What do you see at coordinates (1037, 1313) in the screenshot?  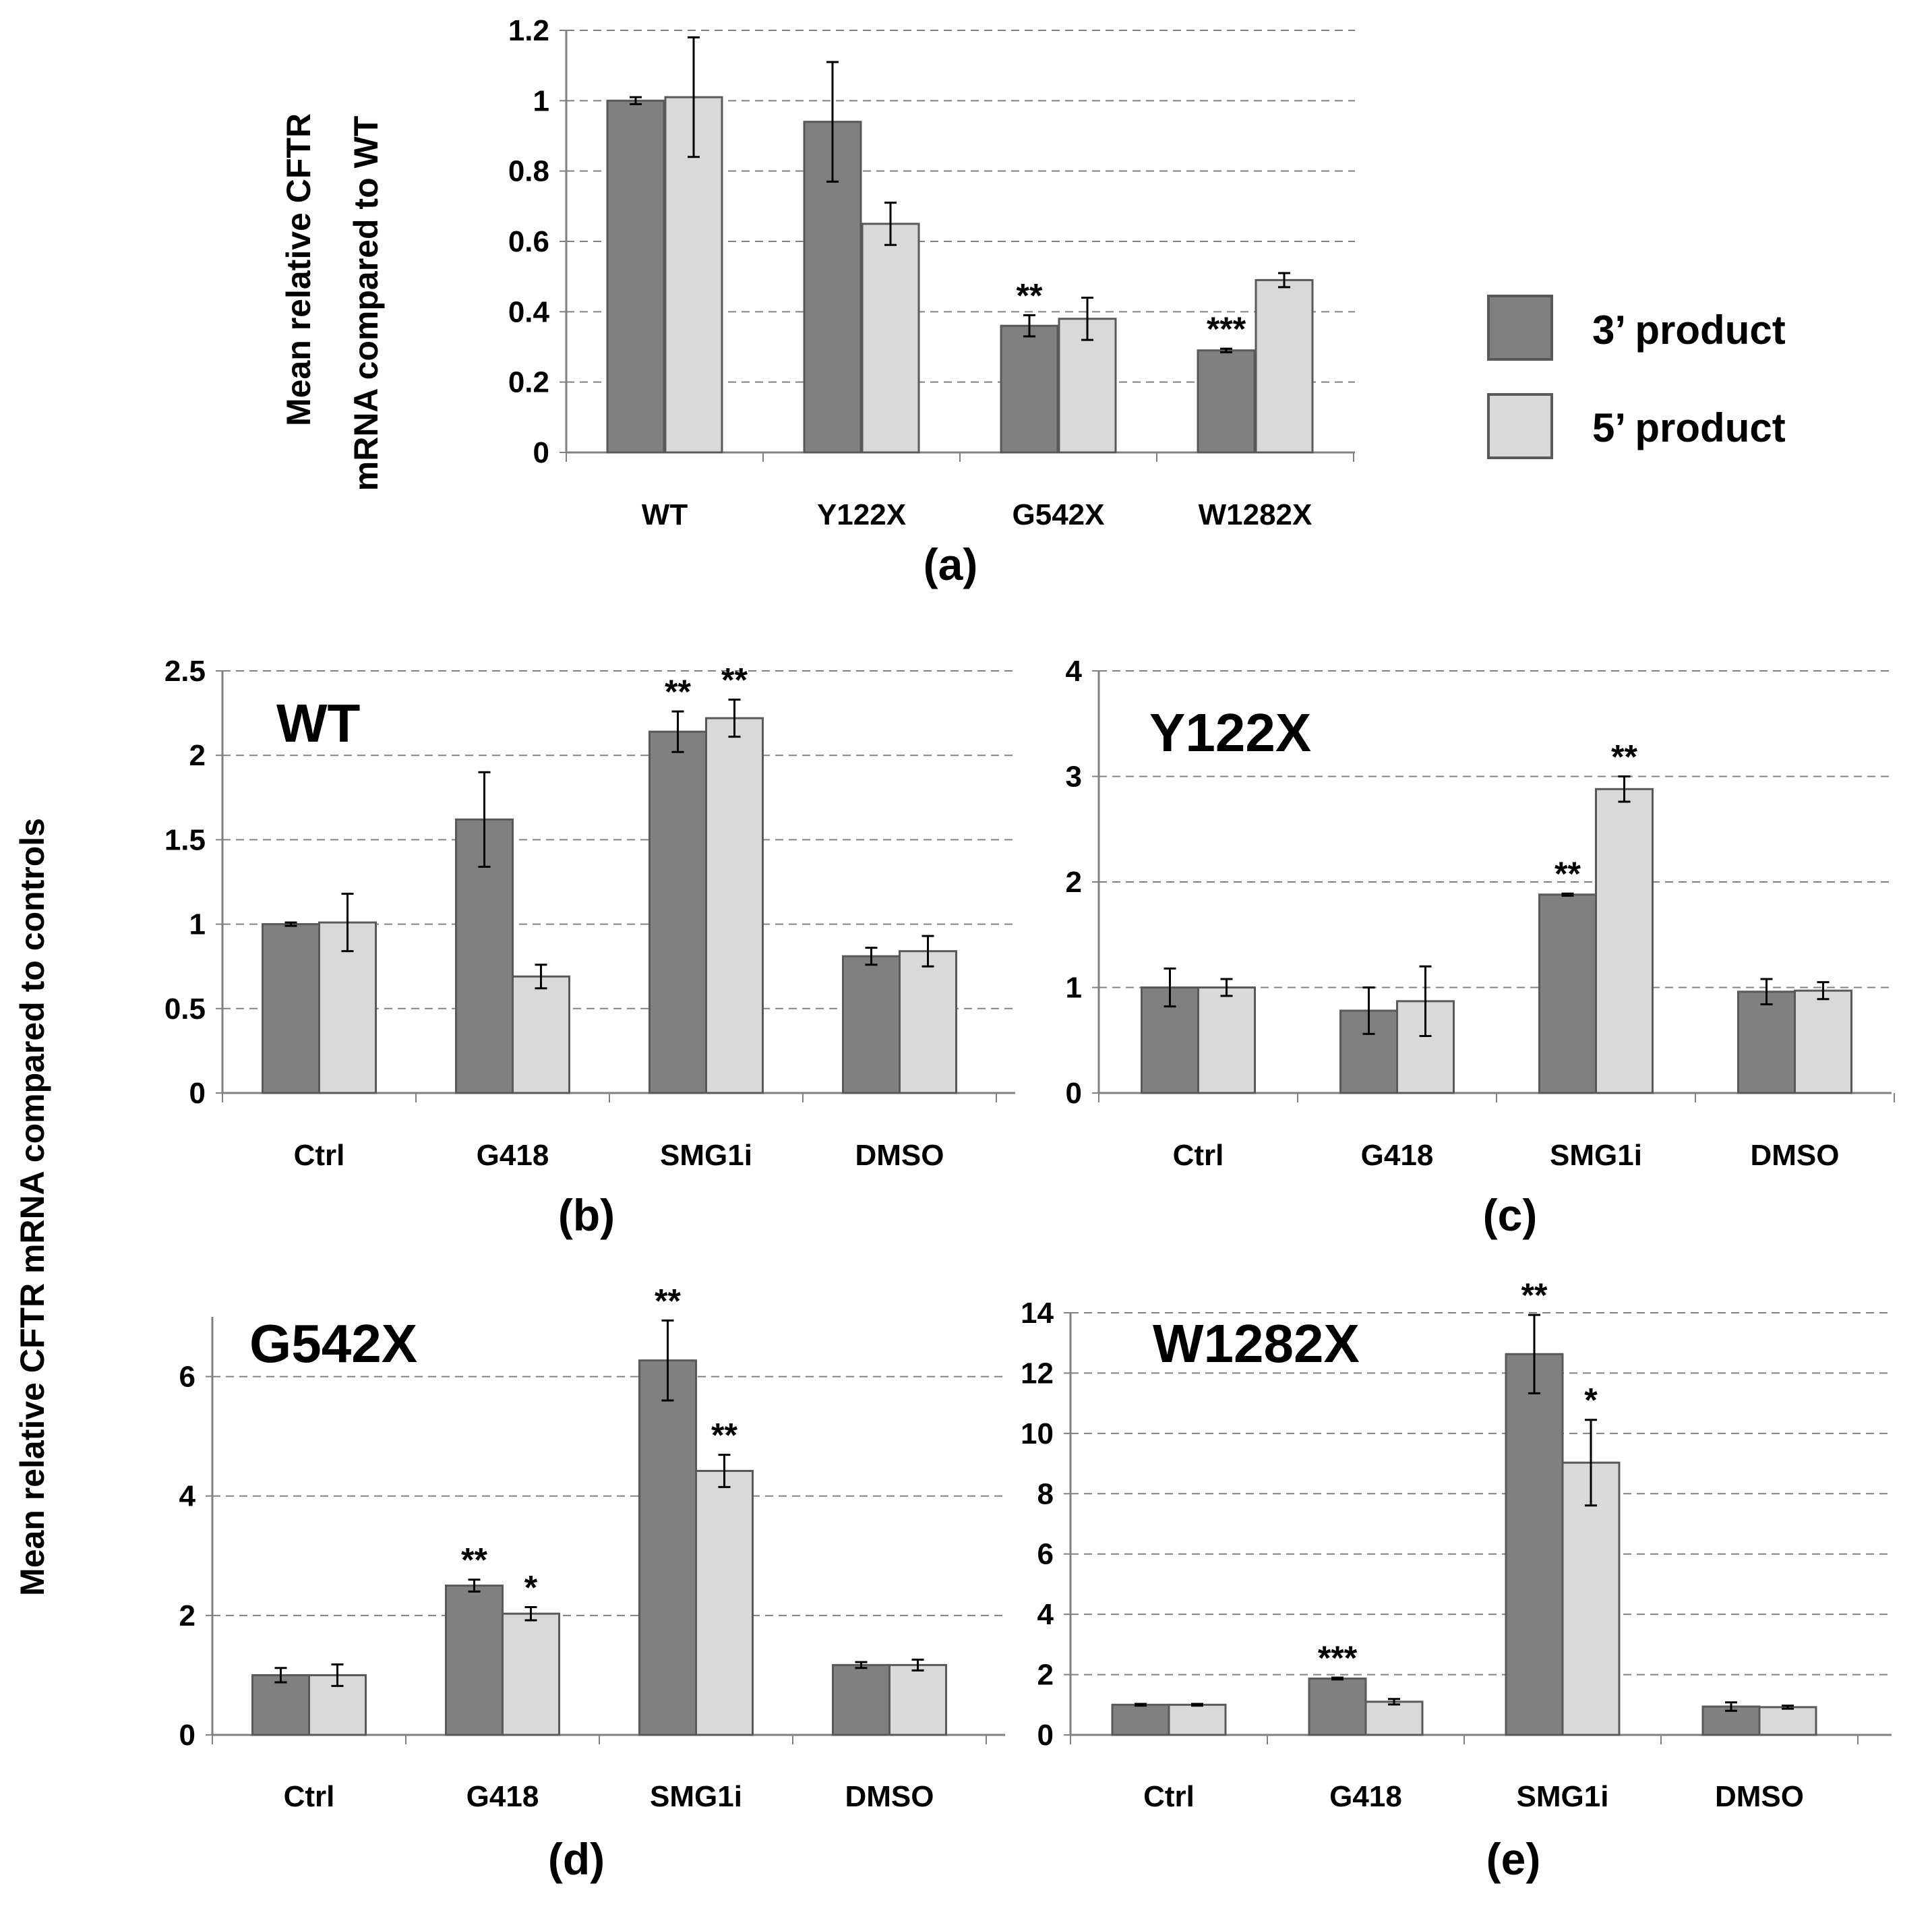 I see `y-tick-label: 14` at bounding box center [1037, 1313].